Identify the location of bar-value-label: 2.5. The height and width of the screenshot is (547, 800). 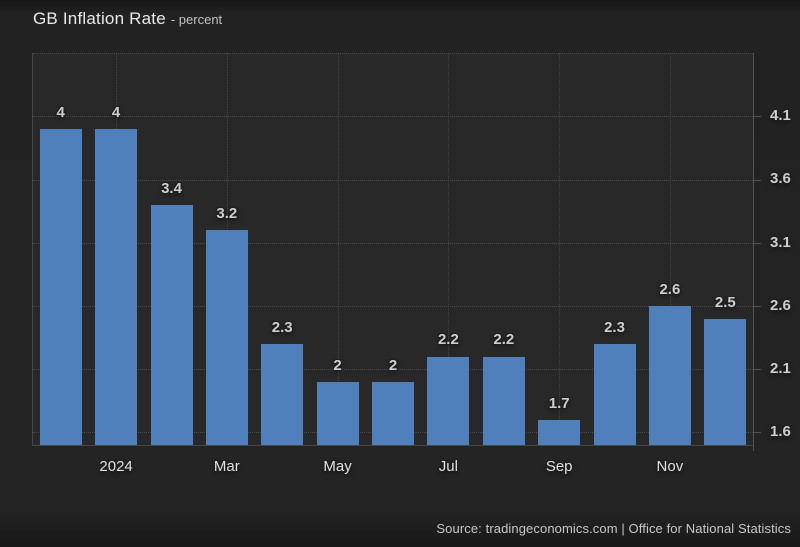
(725, 302).